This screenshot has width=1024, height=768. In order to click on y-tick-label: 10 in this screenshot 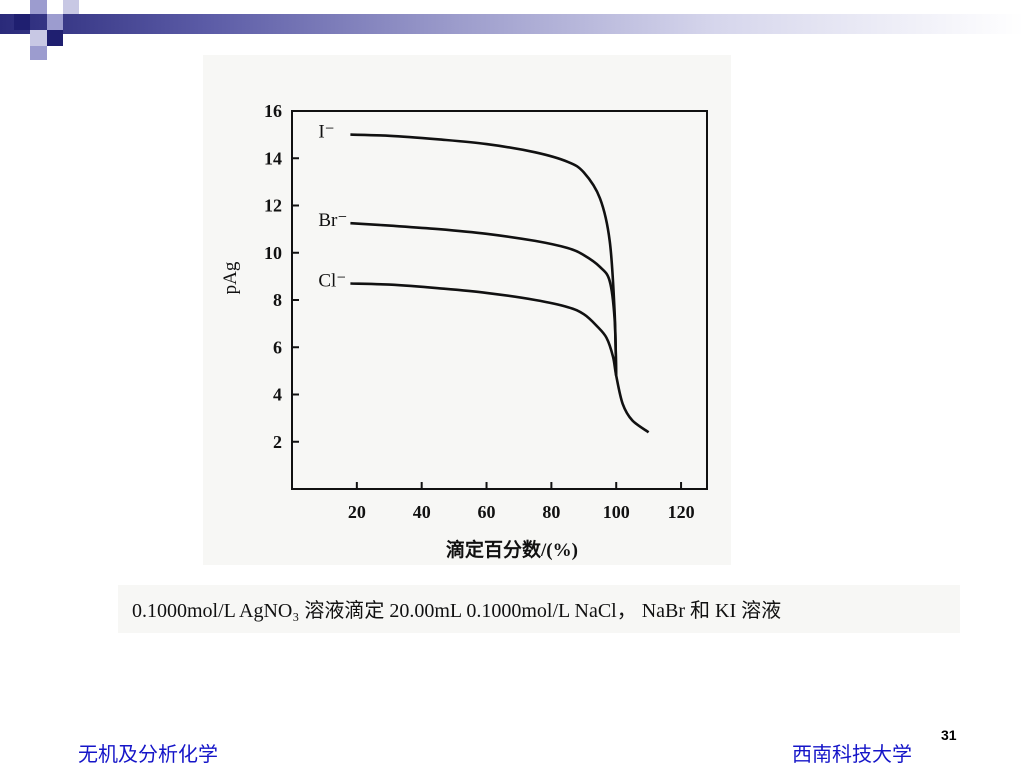, I will do `click(273, 253)`.